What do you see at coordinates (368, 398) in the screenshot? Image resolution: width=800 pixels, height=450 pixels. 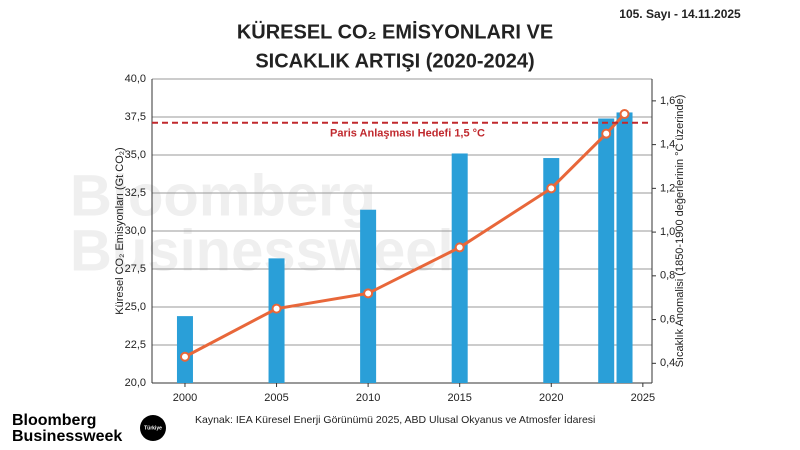 I see `x-tick-label: 2010` at bounding box center [368, 398].